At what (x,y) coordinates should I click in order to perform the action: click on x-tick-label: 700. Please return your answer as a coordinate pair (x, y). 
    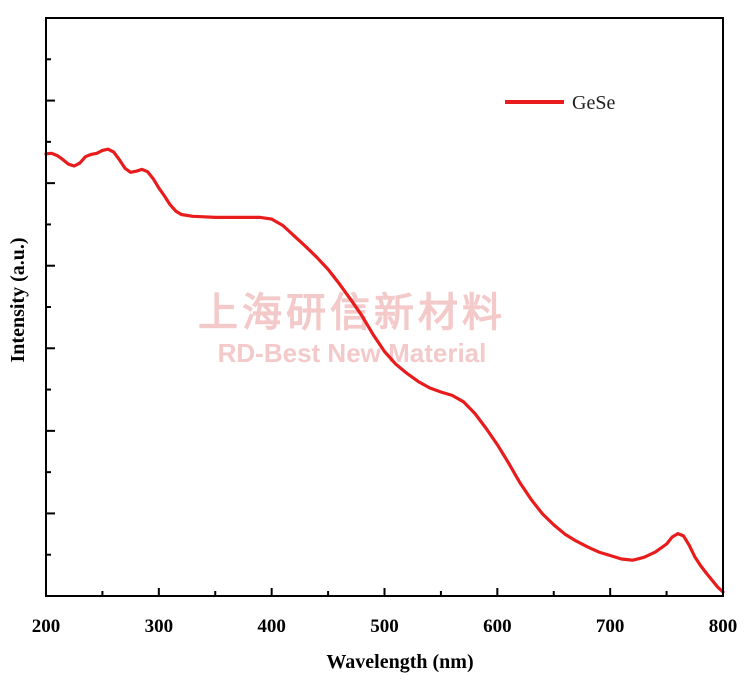
    Looking at the image, I should click on (610, 626).